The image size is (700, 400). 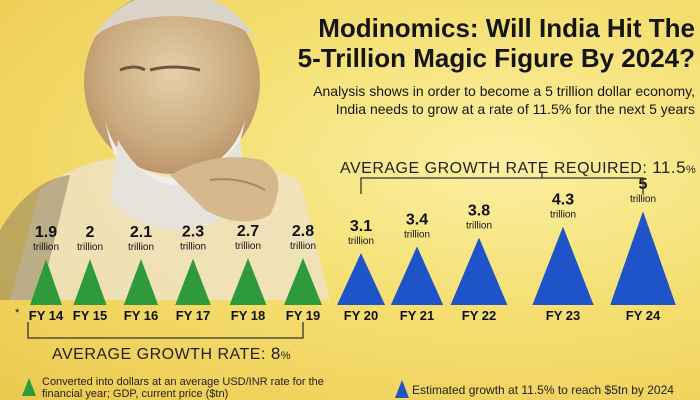 What do you see at coordinates (90, 232) in the screenshot?
I see `data-label: 2` at bounding box center [90, 232].